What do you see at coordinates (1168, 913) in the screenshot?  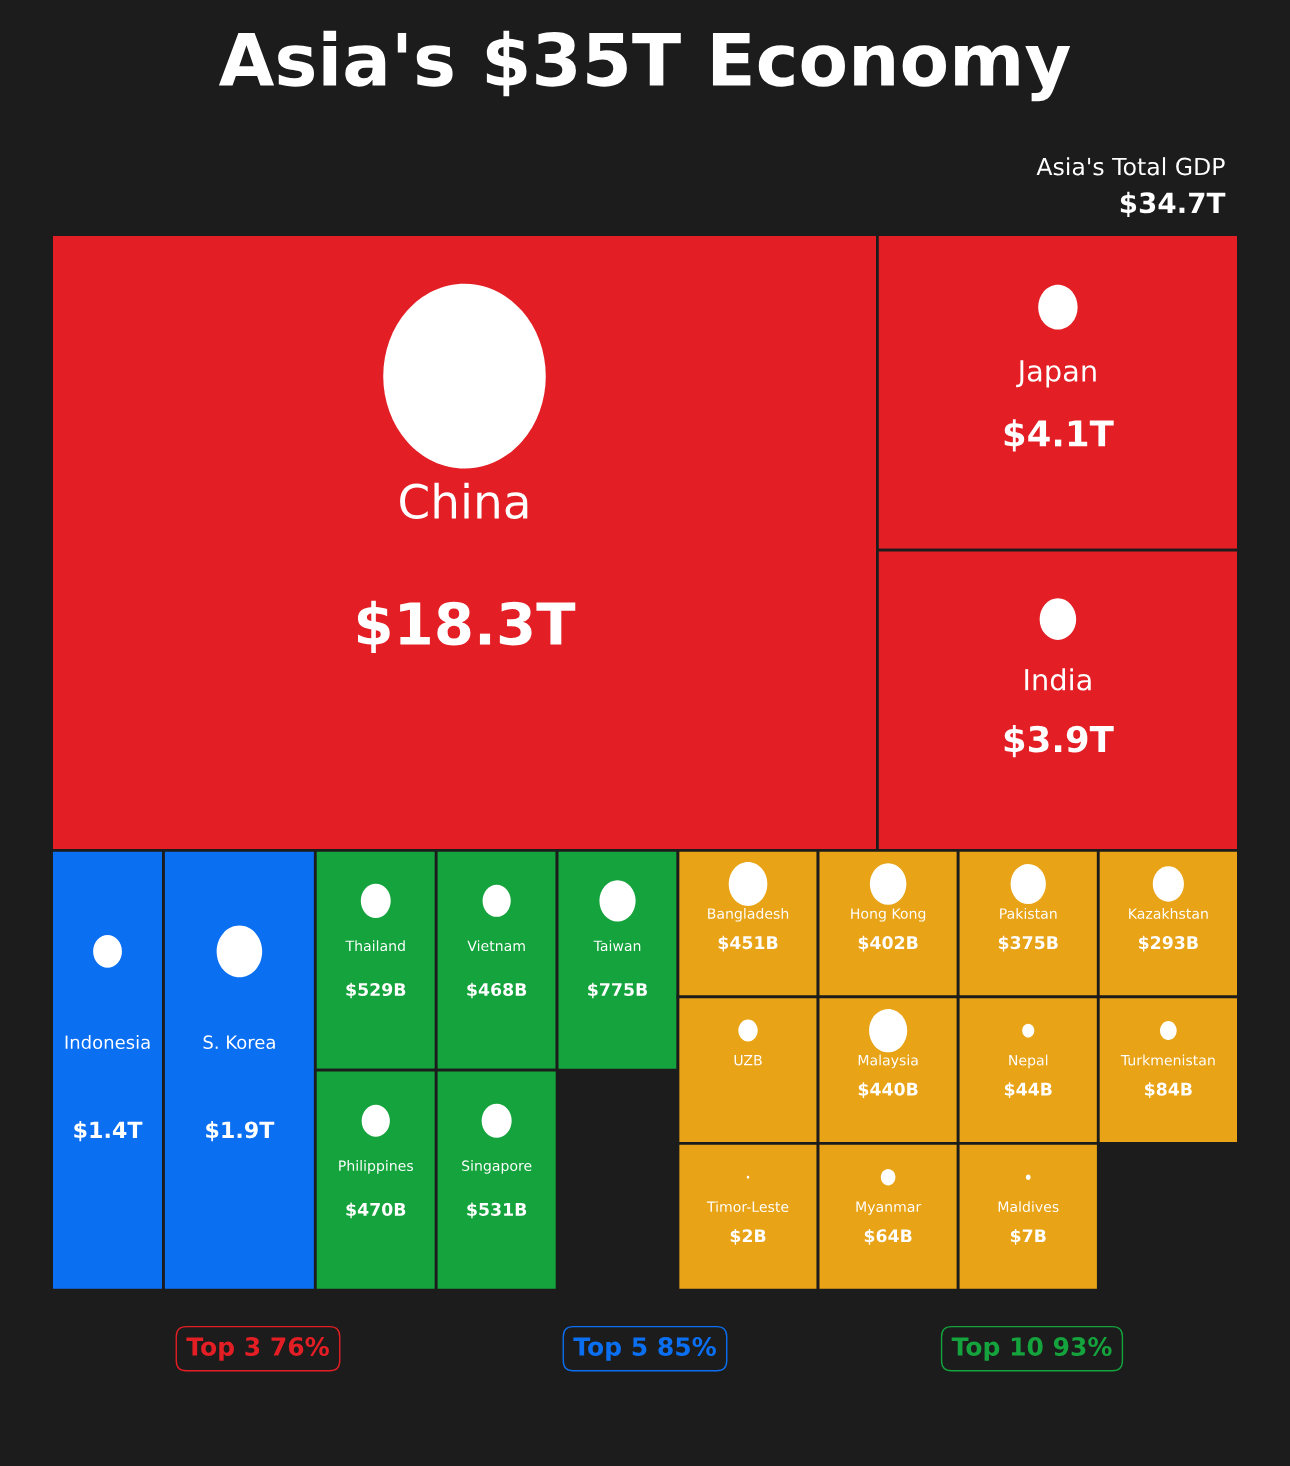 I see `category-label: Kazakhstan` at bounding box center [1168, 913].